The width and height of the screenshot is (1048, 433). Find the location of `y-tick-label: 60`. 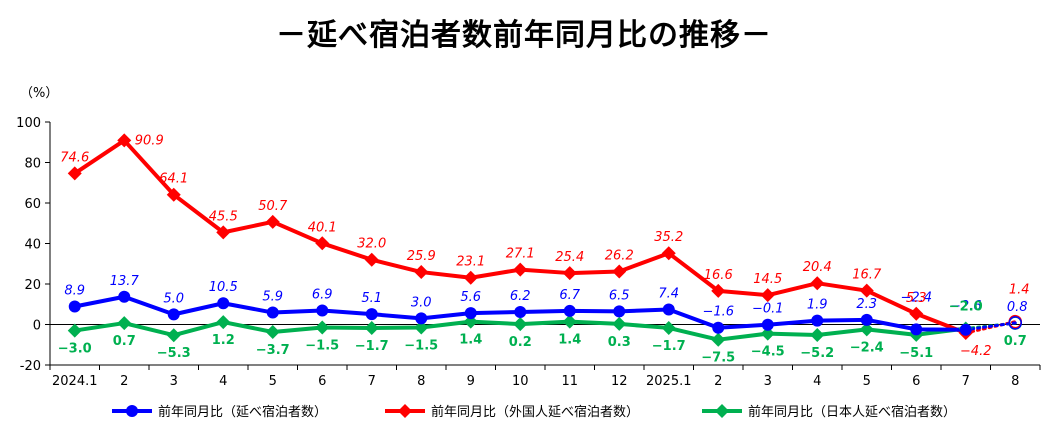

y-tick-label: 60 is located at coordinates (32, 204).